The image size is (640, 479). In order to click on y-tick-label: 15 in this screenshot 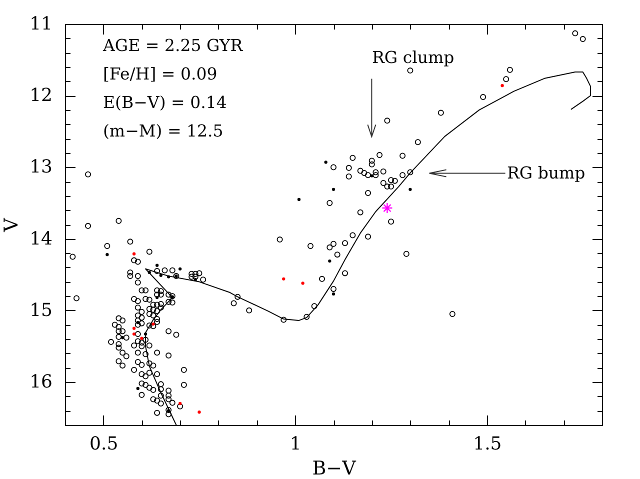, I will do `click(41, 310)`.